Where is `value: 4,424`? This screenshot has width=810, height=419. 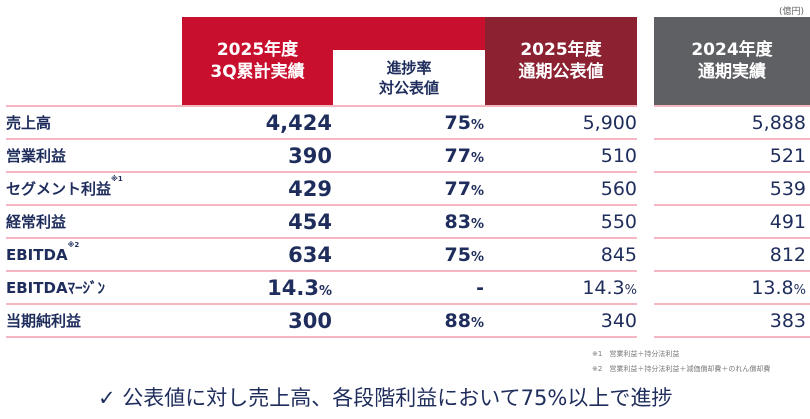 value: 4,424 is located at coordinates (298, 123).